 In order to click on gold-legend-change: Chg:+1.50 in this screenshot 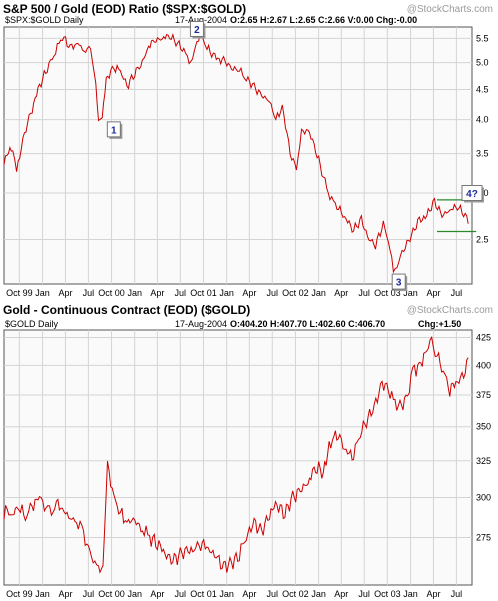, I will do `click(439, 324)`.